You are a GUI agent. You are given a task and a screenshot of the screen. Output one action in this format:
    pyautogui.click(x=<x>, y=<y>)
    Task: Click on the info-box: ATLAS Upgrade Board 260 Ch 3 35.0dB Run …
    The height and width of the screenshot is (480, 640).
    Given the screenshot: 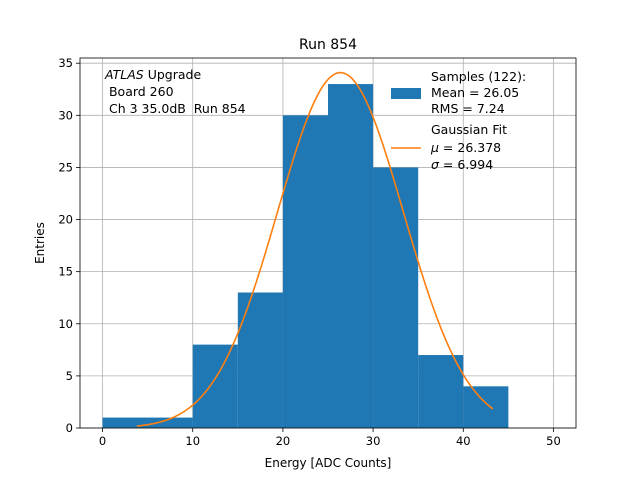 What is the action you would take?
    pyautogui.click(x=175, y=91)
    